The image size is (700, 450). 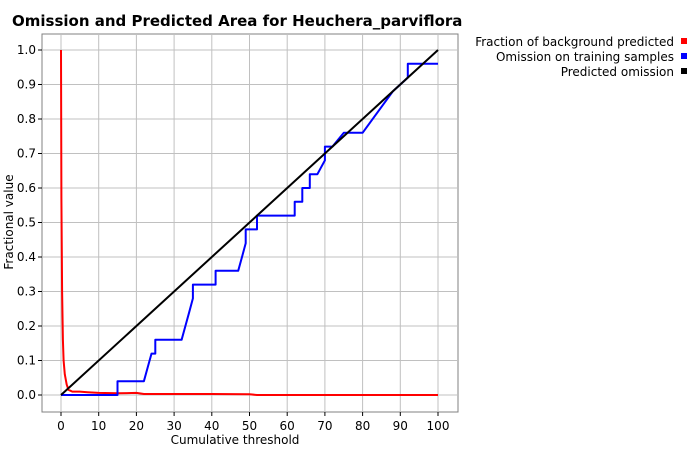 What do you see at coordinates (26, 188) in the screenshot?
I see `y-tick-label: 0.6` at bounding box center [26, 188].